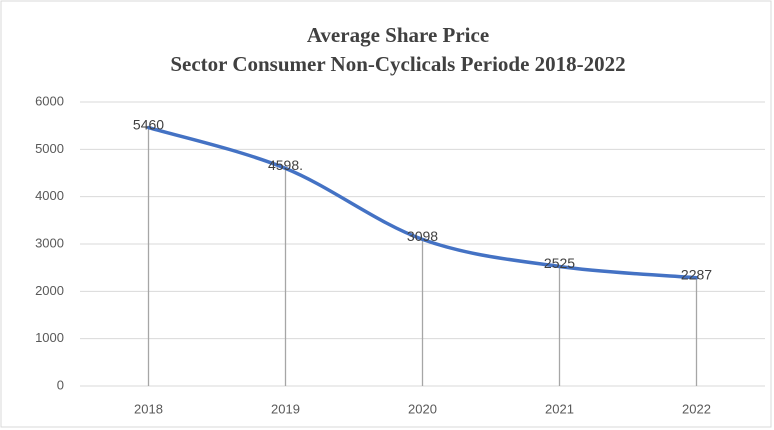 The height and width of the screenshot is (430, 774). I want to click on x-tick-label: 2019, so click(285, 408).